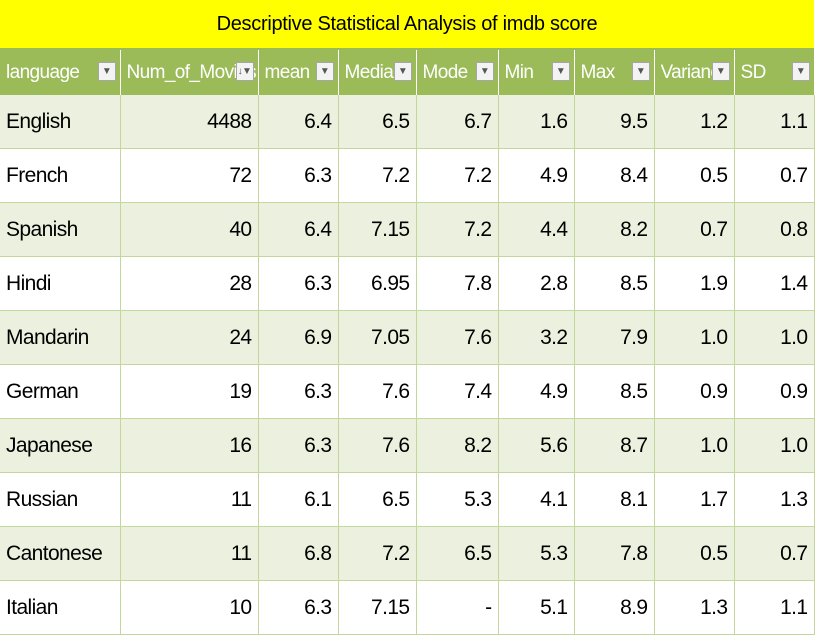 This screenshot has height=641, width=818. What do you see at coordinates (614, 175) in the screenshot?
I see `cell-max: 8.4` at bounding box center [614, 175].